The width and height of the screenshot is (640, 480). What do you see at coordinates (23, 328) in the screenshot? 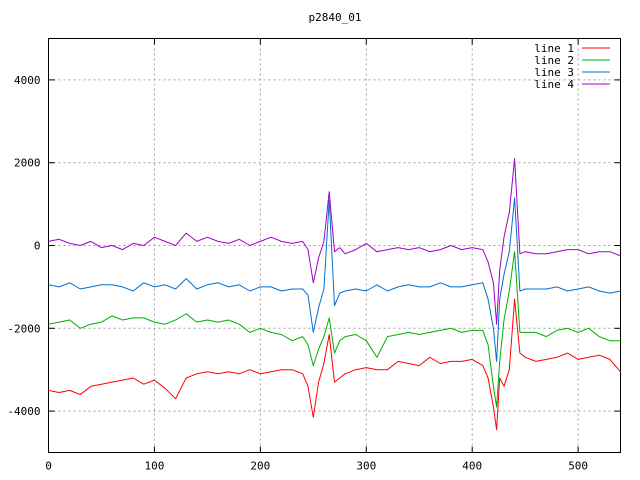
I see `y-tick-label: -2000` at bounding box center [23, 328].